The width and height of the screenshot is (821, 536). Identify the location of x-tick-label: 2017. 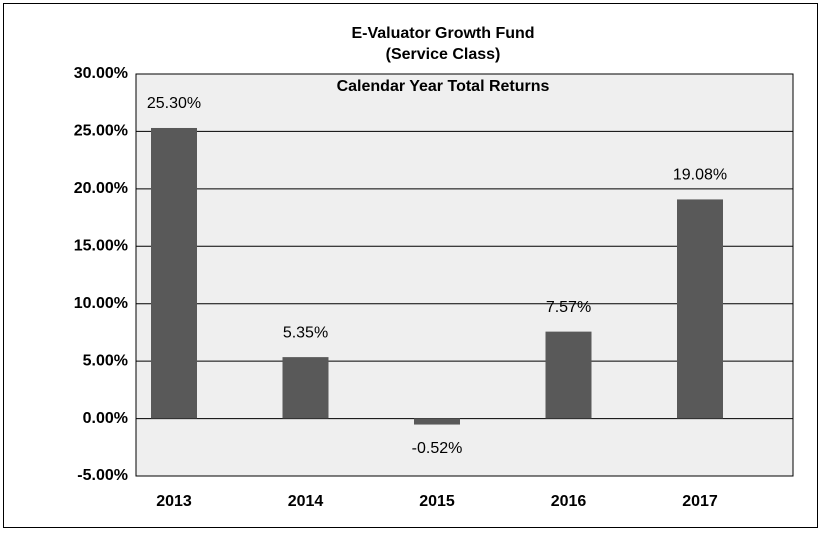
(700, 501).